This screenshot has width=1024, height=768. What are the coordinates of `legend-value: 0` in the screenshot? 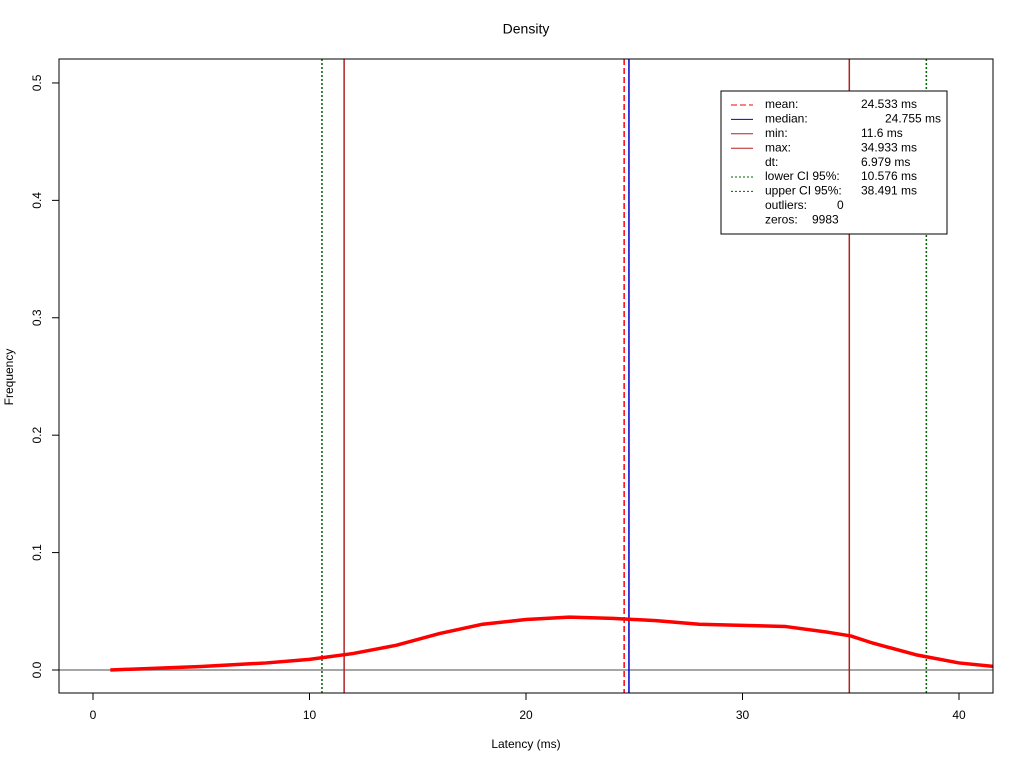 It's located at (840, 205).